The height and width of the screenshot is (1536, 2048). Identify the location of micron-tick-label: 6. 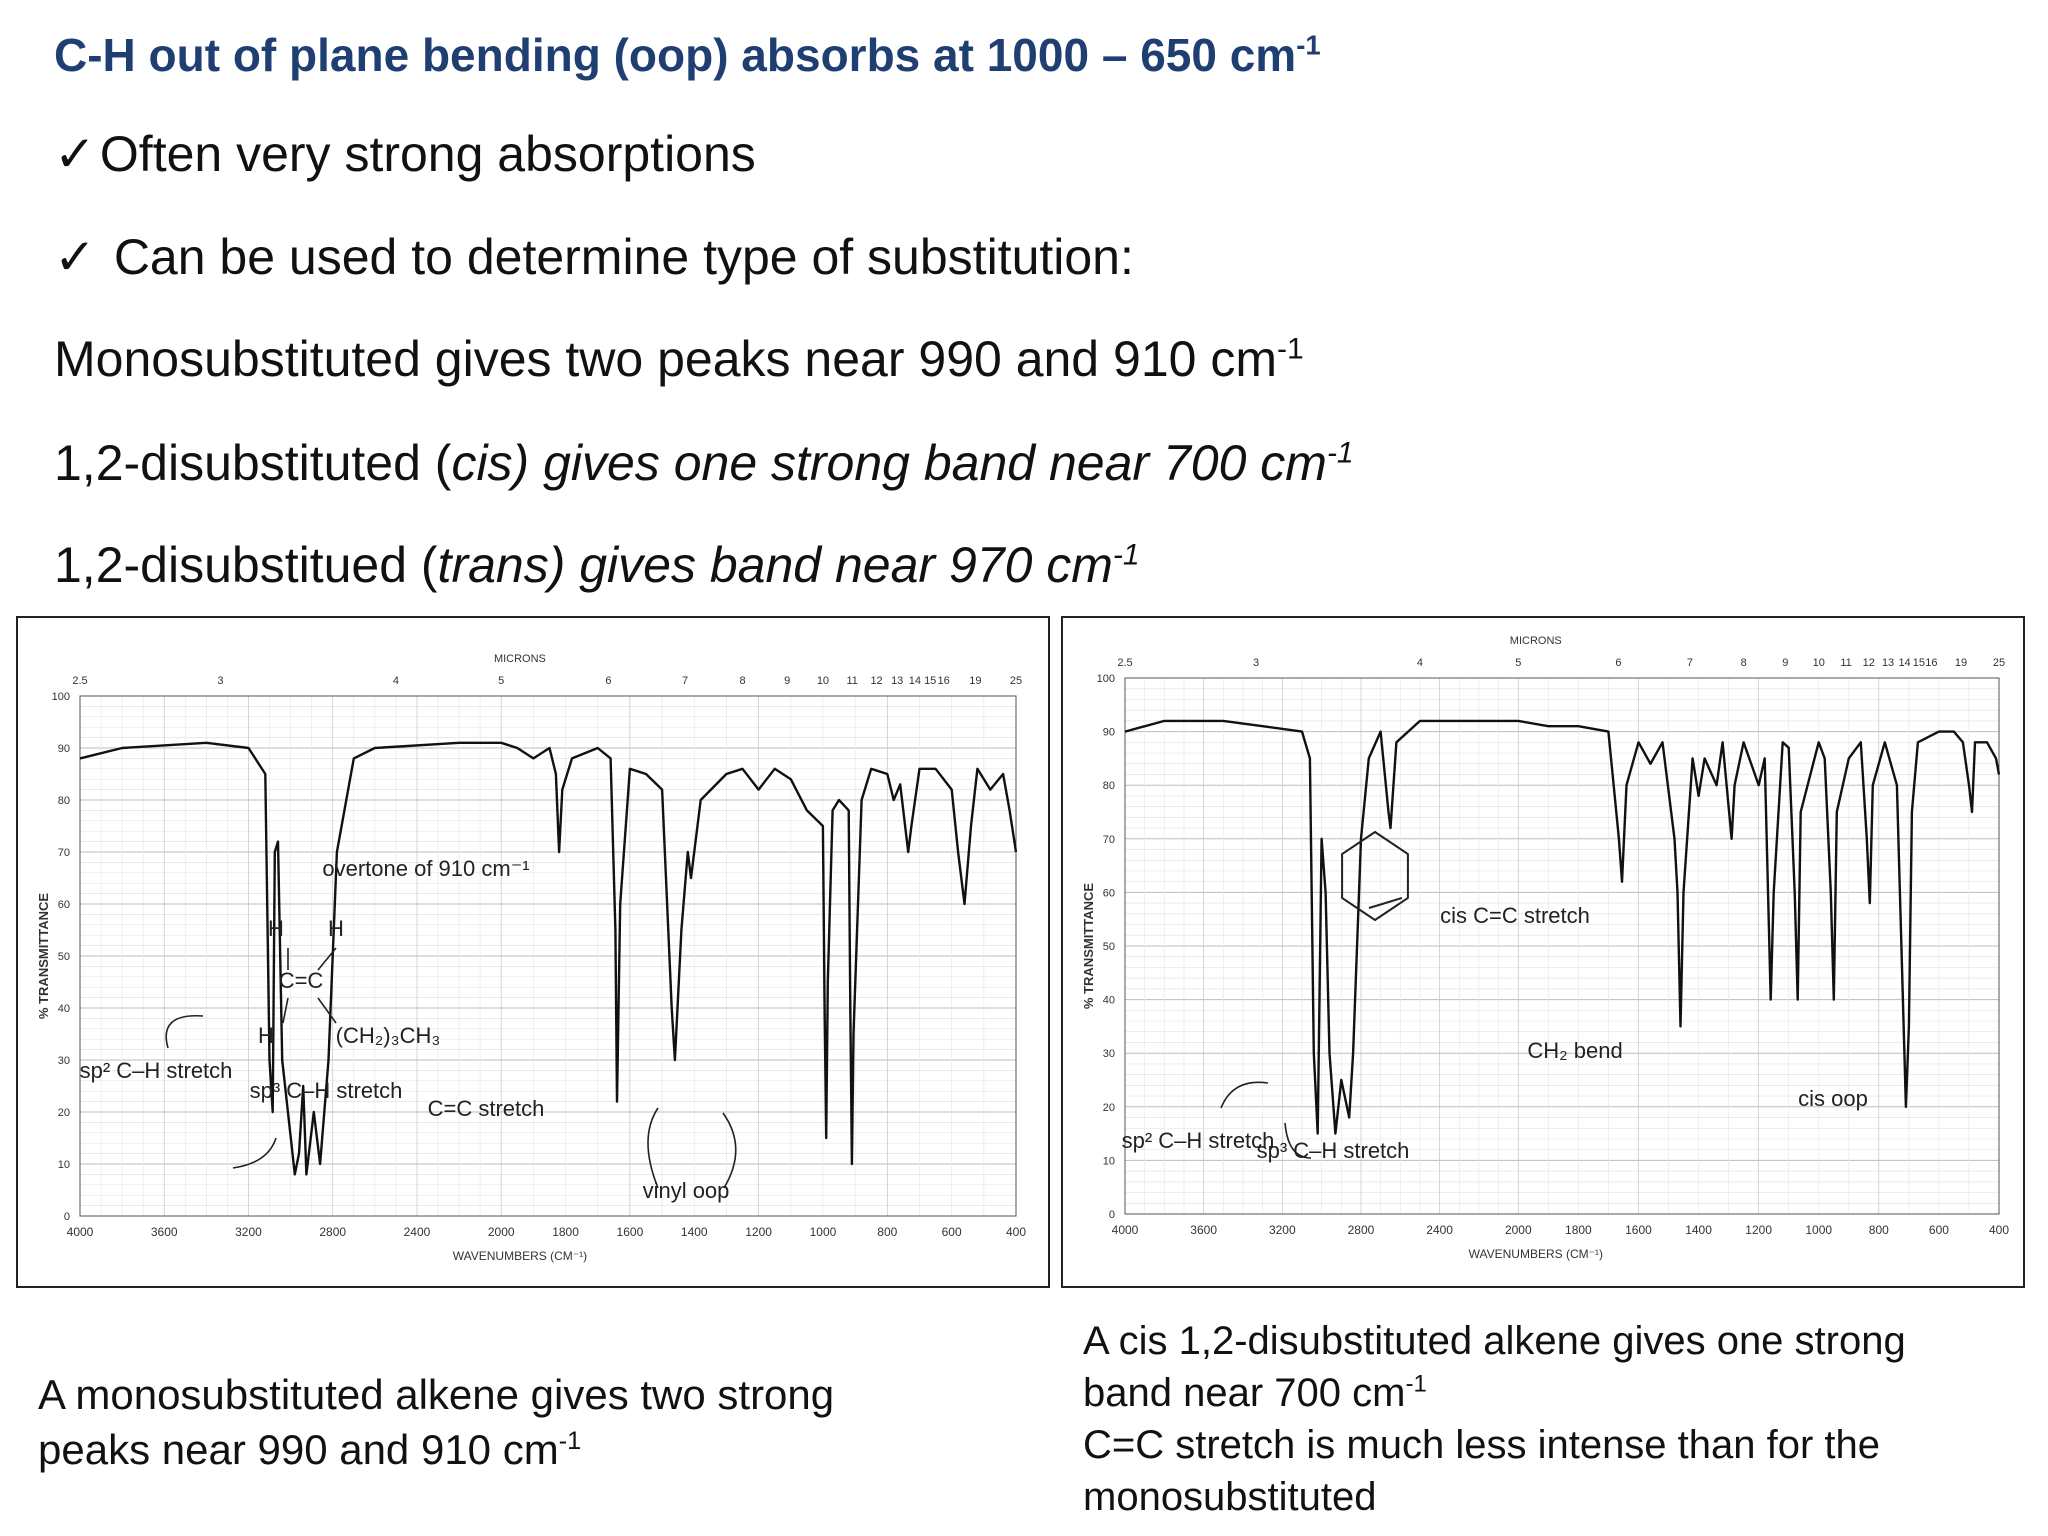
(1618, 663).